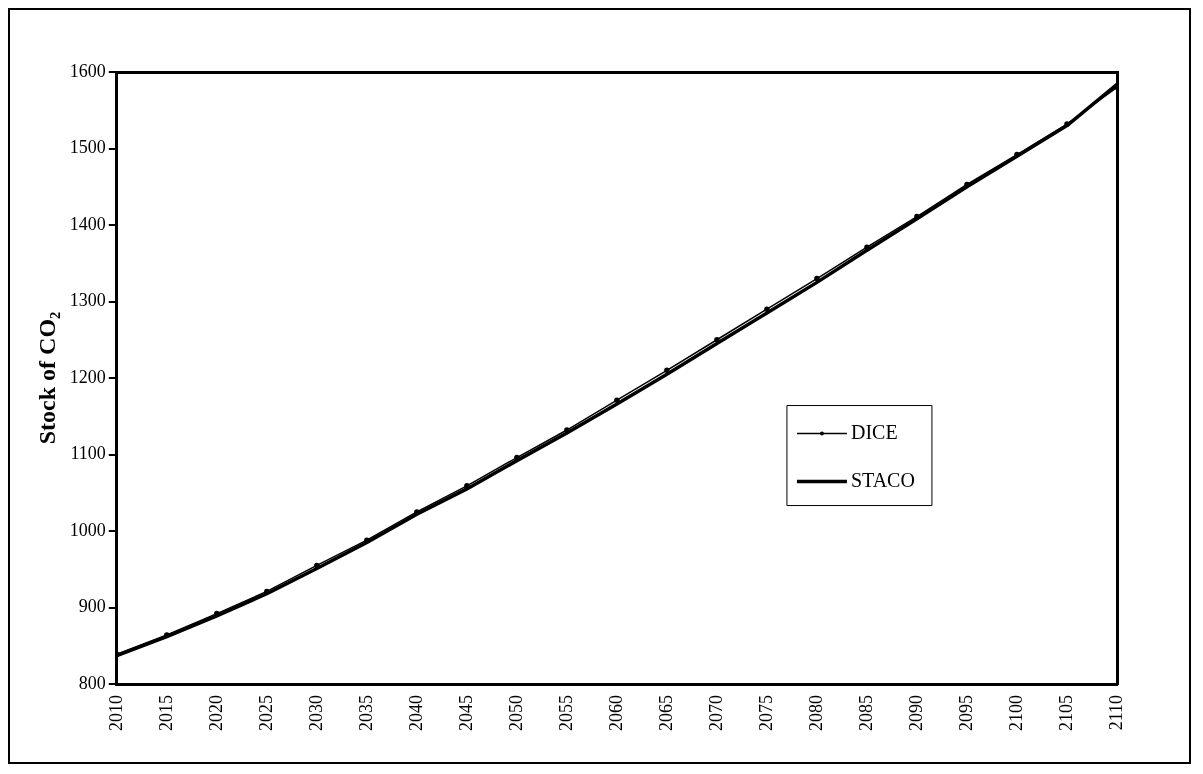 The height and width of the screenshot is (774, 1203). I want to click on y-tick-label: 800, so click(92, 682).